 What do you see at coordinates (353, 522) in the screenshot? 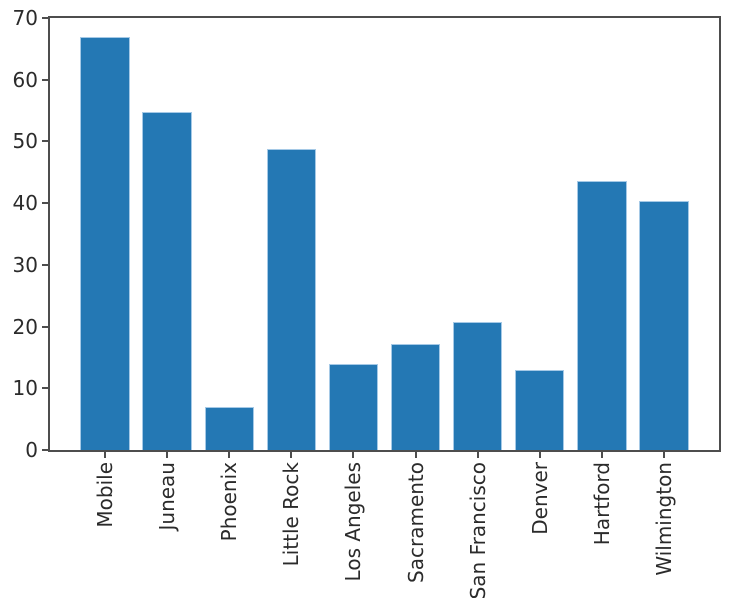
I see `x-tick-label-los-angeles: Los Angeles` at bounding box center [353, 522].